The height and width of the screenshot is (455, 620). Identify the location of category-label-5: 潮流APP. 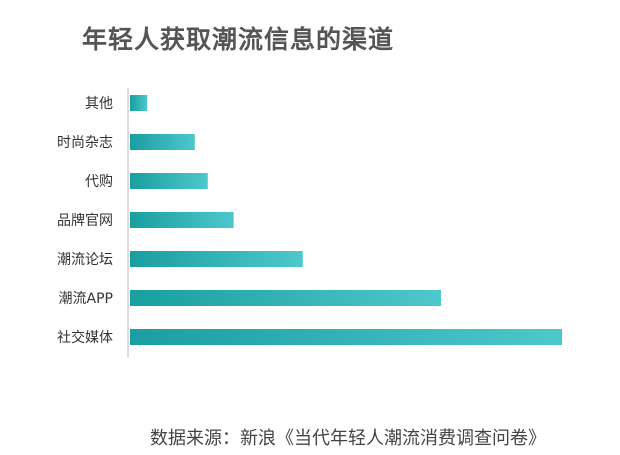
(86, 299).